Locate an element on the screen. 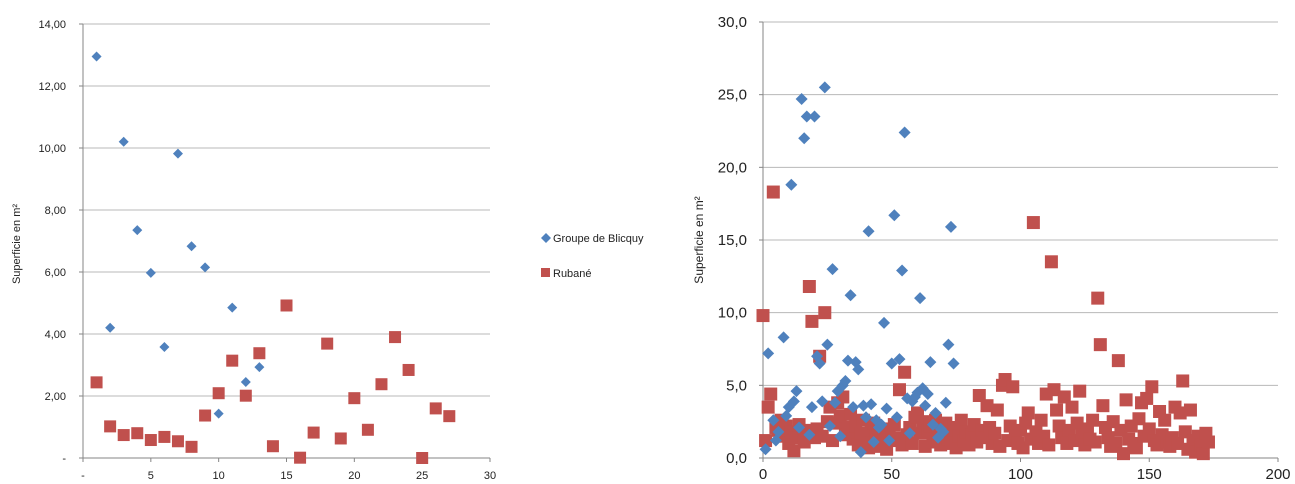 The height and width of the screenshot is (484, 1295). c2-y-tick-label: 10,0 is located at coordinates (732, 313).